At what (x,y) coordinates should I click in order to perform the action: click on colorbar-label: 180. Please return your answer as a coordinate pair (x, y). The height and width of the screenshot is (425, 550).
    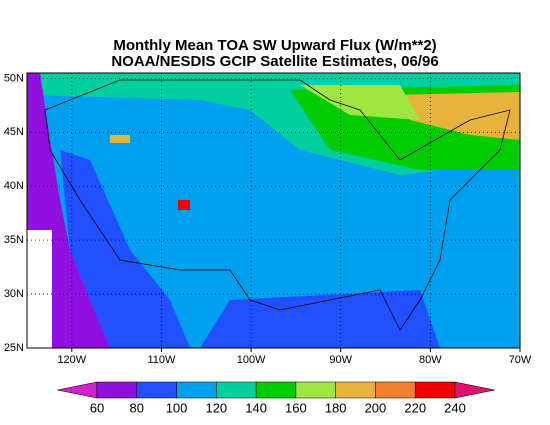
    Looking at the image, I should click on (336, 407).